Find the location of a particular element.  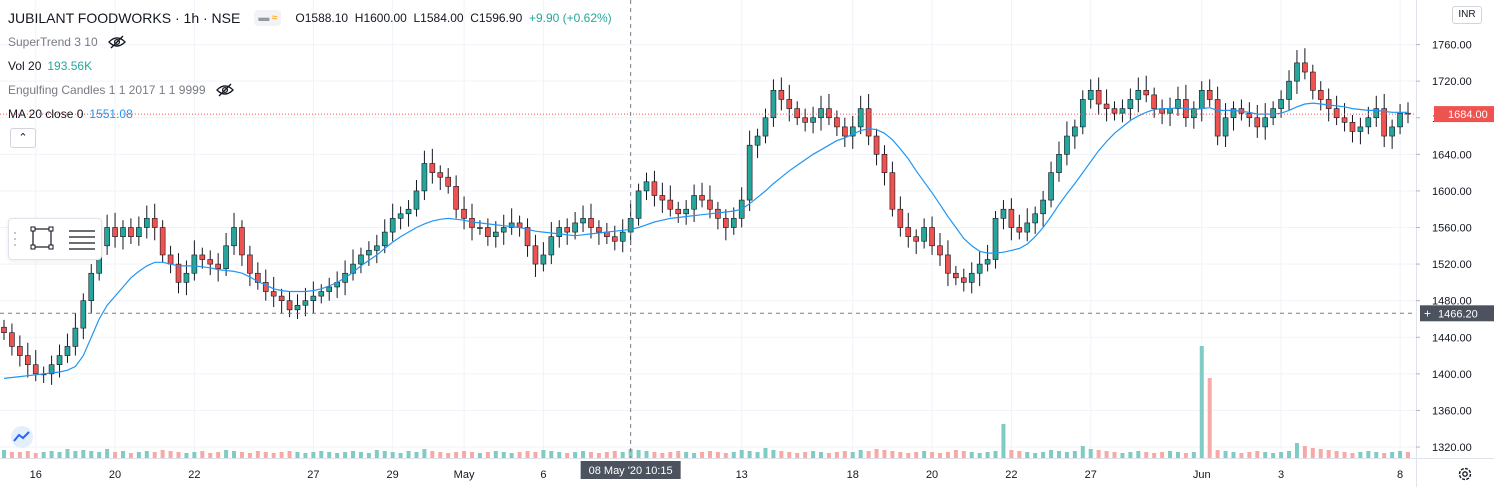

drag-handle-icon is located at coordinates (15, 239).